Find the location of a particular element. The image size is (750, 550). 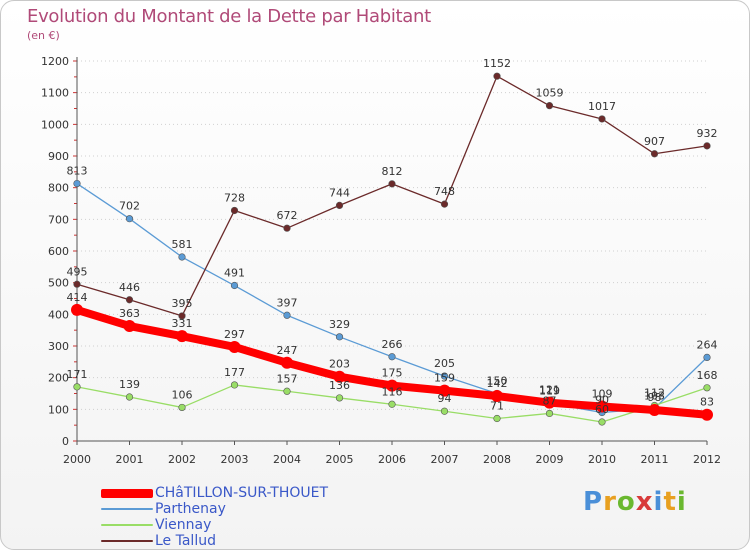

data-label: 150 is located at coordinates (497, 381).